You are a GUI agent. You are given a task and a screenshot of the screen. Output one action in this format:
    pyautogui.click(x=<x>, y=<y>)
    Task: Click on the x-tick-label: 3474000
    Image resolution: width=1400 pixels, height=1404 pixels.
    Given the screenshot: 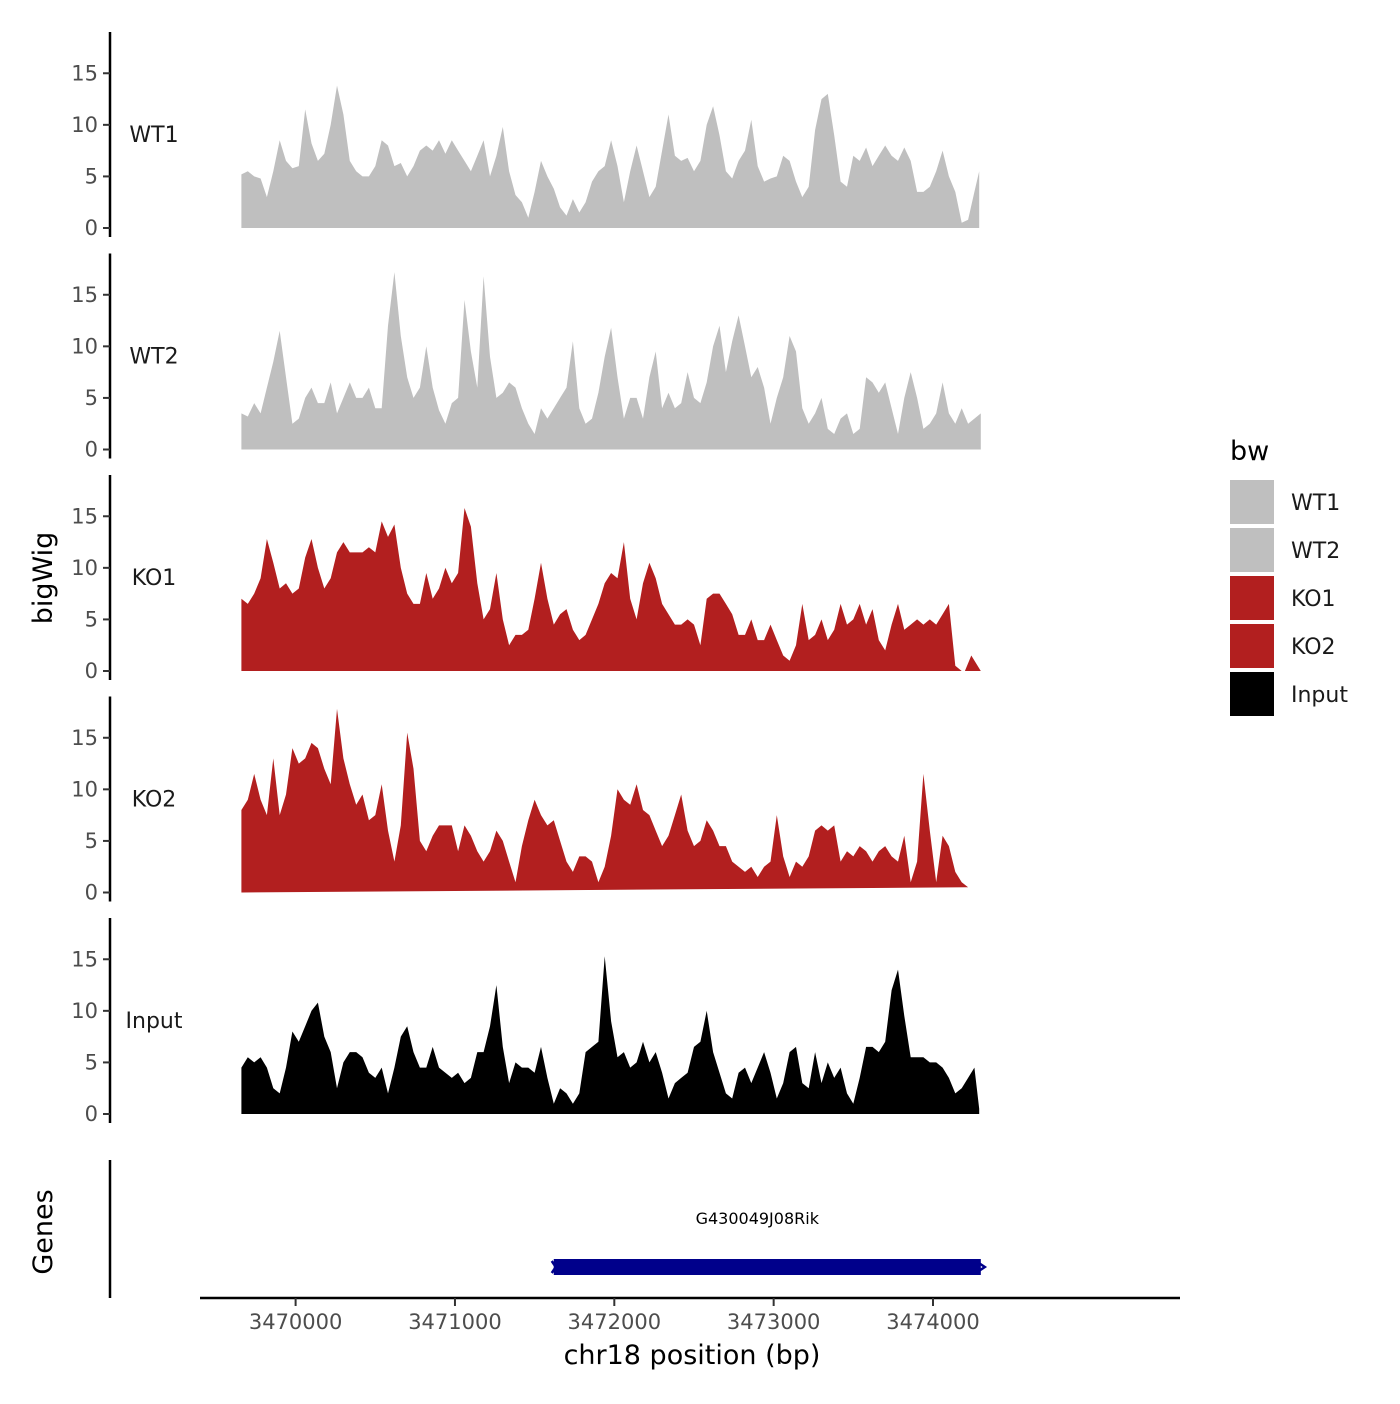 What is the action you would take?
    pyautogui.click(x=933, y=1322)
    